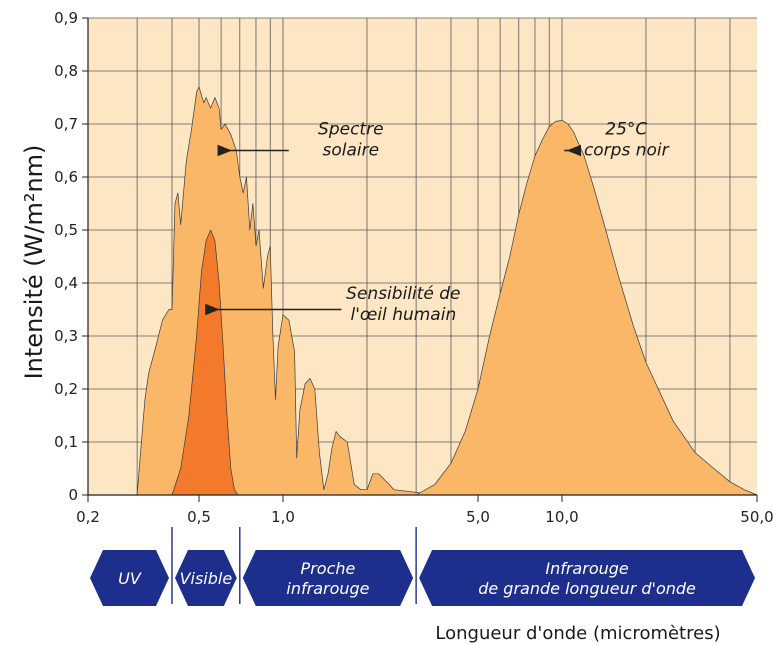  I want to click on annotation-label: 25°C, so click(626, 130).